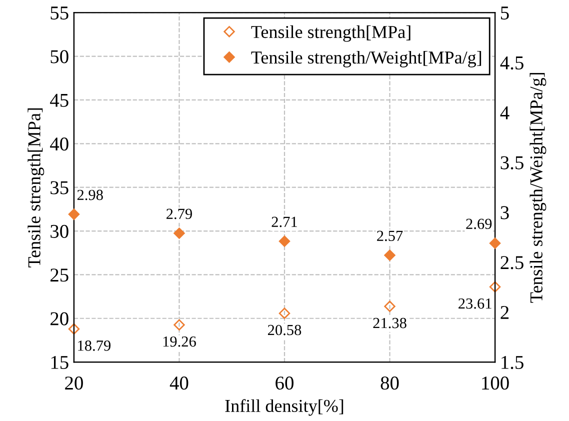  Describe the element at coordinates (538, 187) in the screenshot. I see `y2-axis-title: Tensile strength/Weight[MPa/g]` at that location.